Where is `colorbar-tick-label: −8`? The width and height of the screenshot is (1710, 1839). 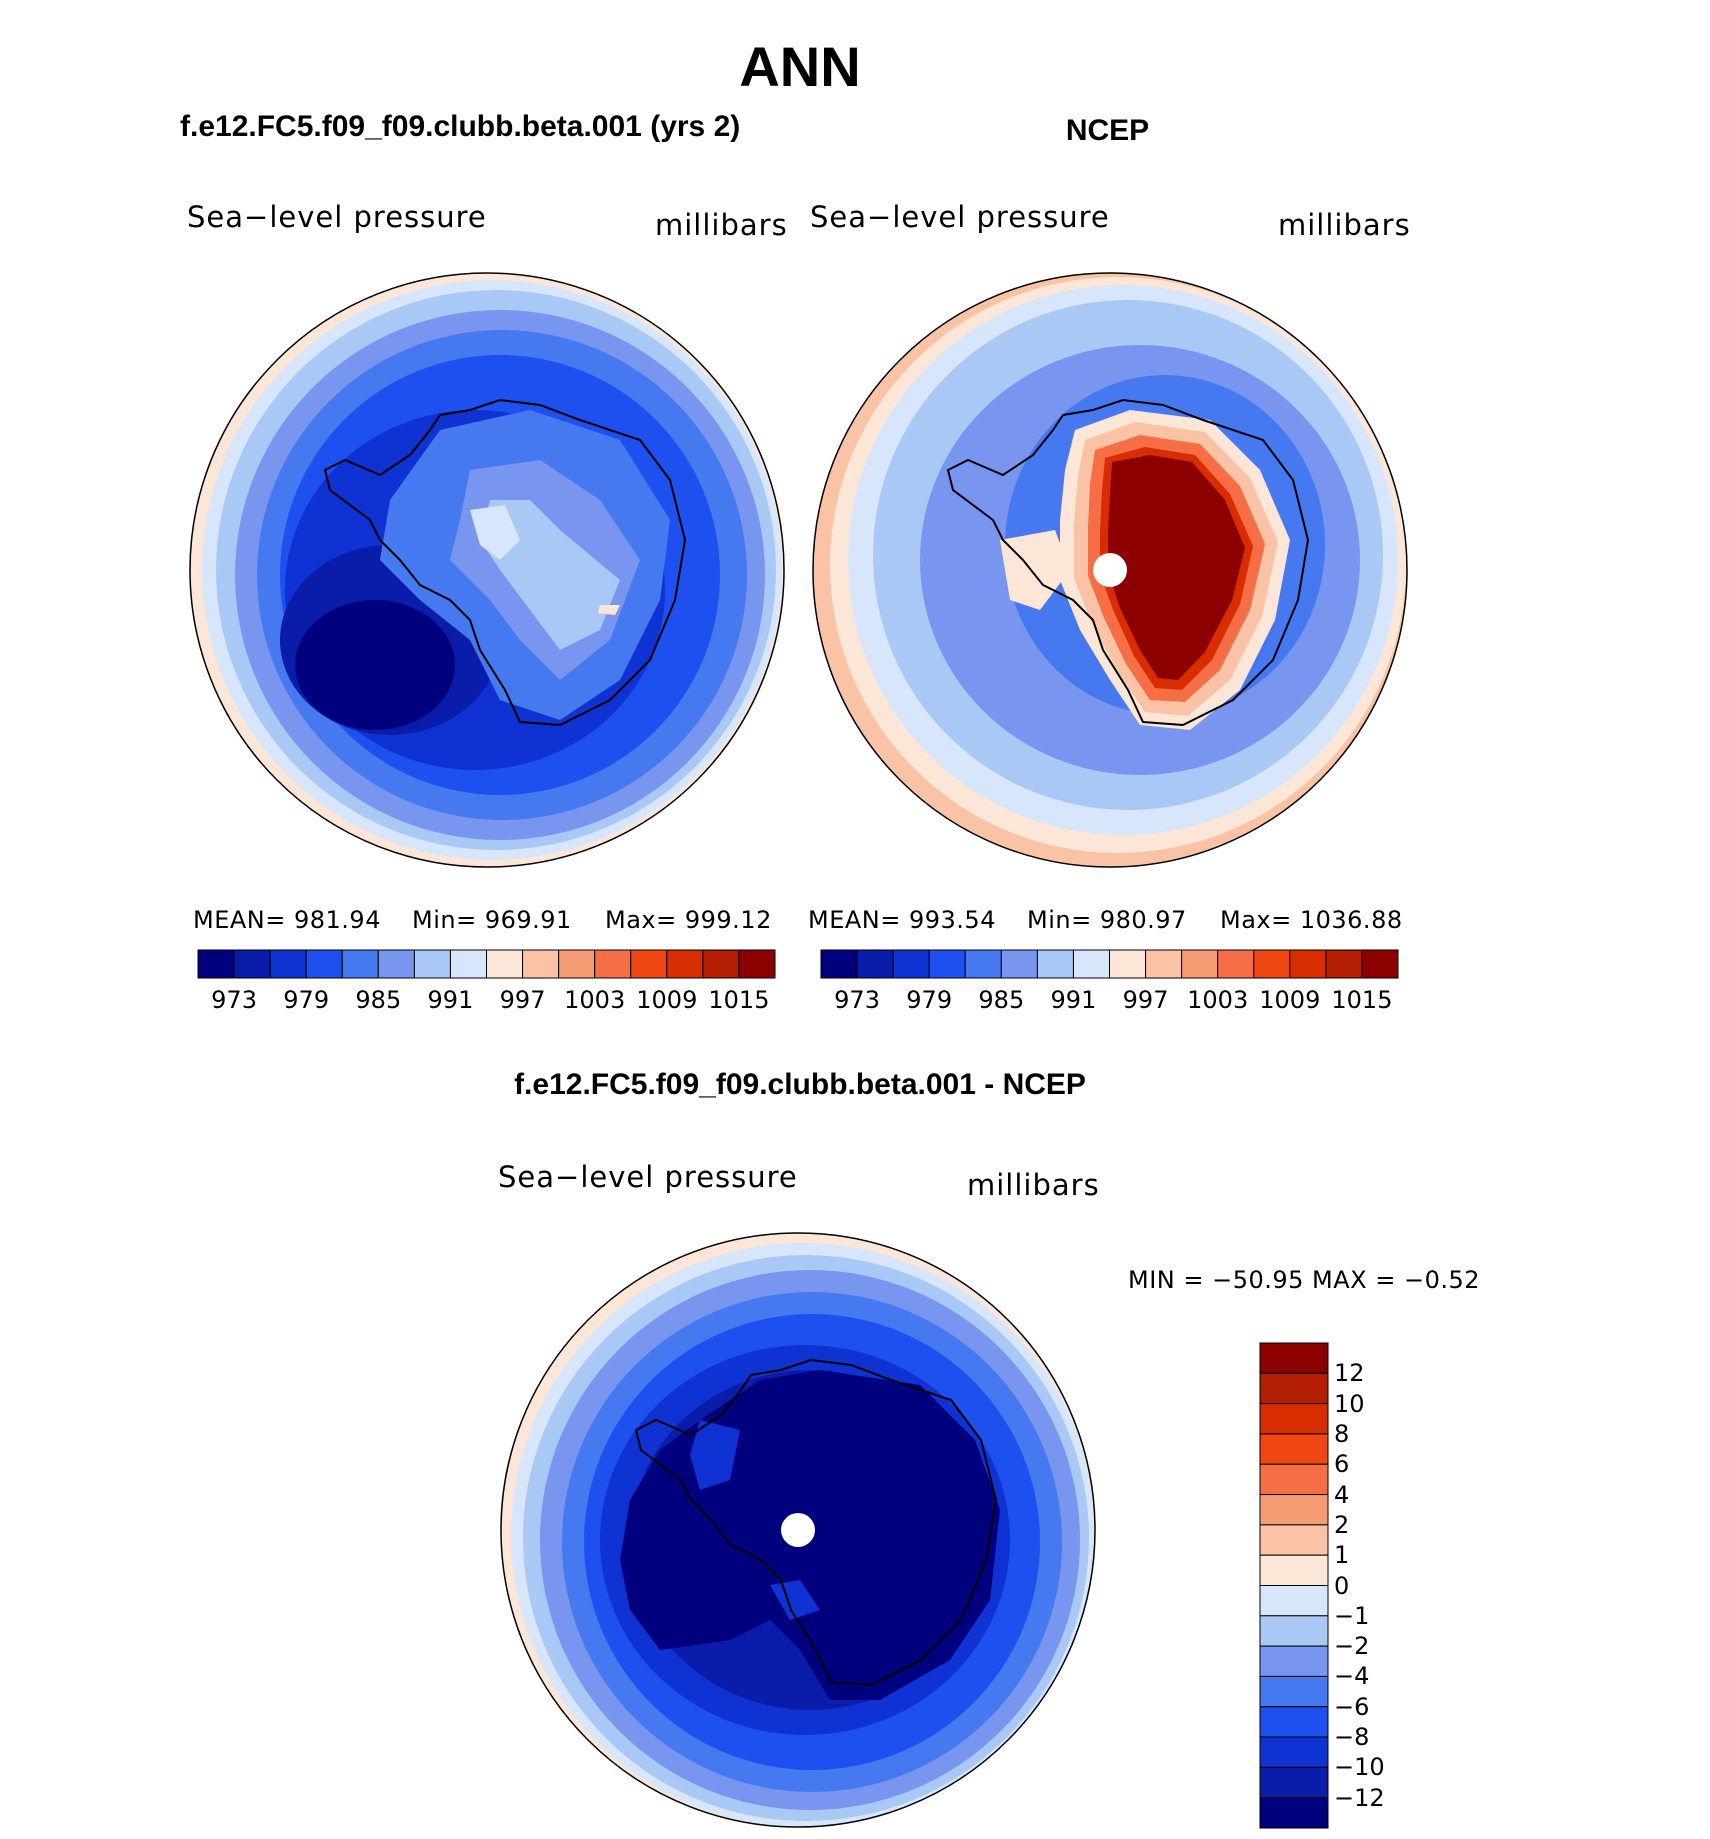 colorbar-tick-label: −8 is located at coordinates (1352, 1737).